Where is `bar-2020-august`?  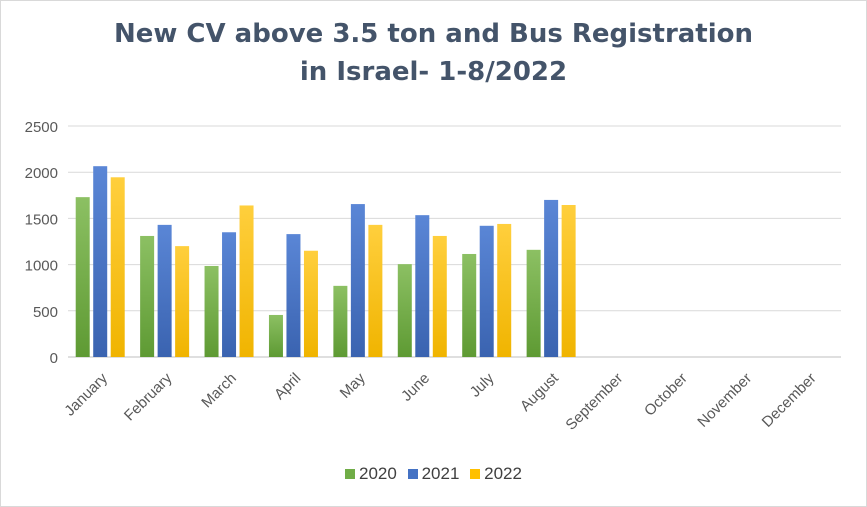
bar-2020-august is located at coordinates (533, 303).